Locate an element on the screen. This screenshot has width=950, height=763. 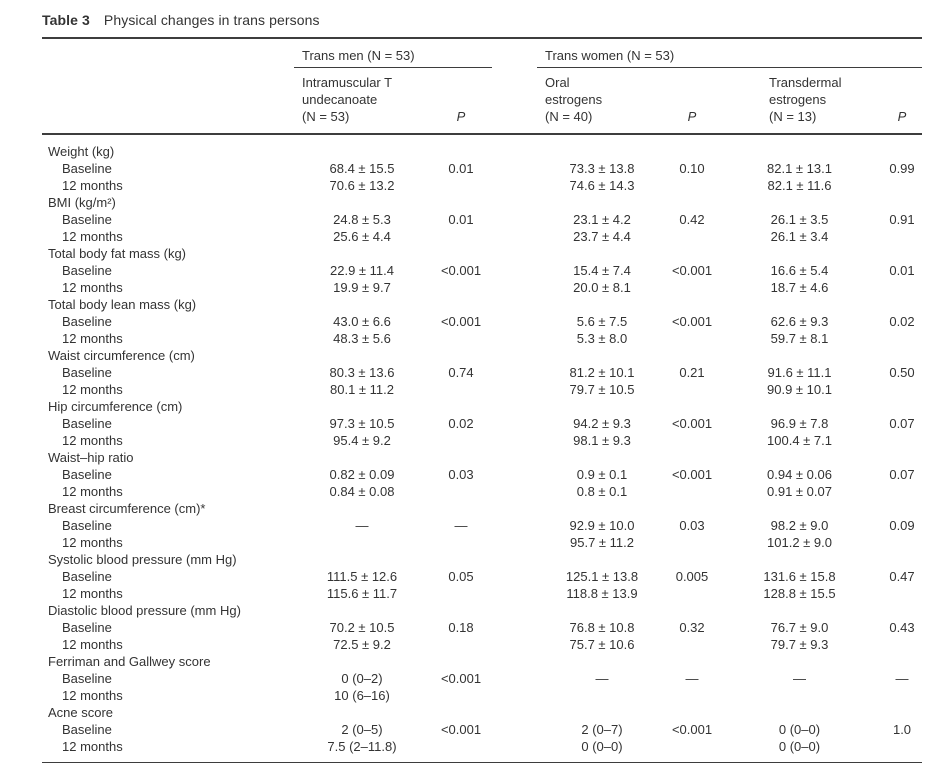
value-transdermal-estrogens: 96.9 ± 7.8 is located at coordinates (799, 423).